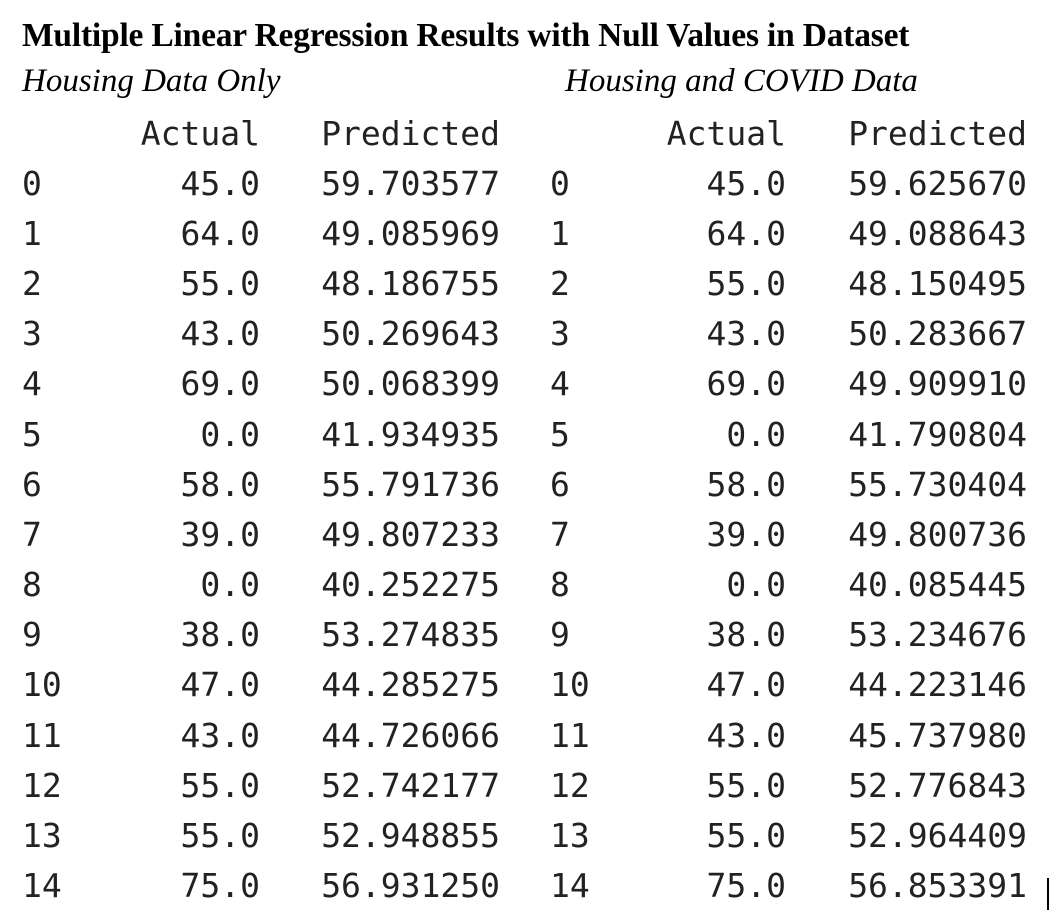  I want to click on row-index-cell: 7, so click(32, 534).